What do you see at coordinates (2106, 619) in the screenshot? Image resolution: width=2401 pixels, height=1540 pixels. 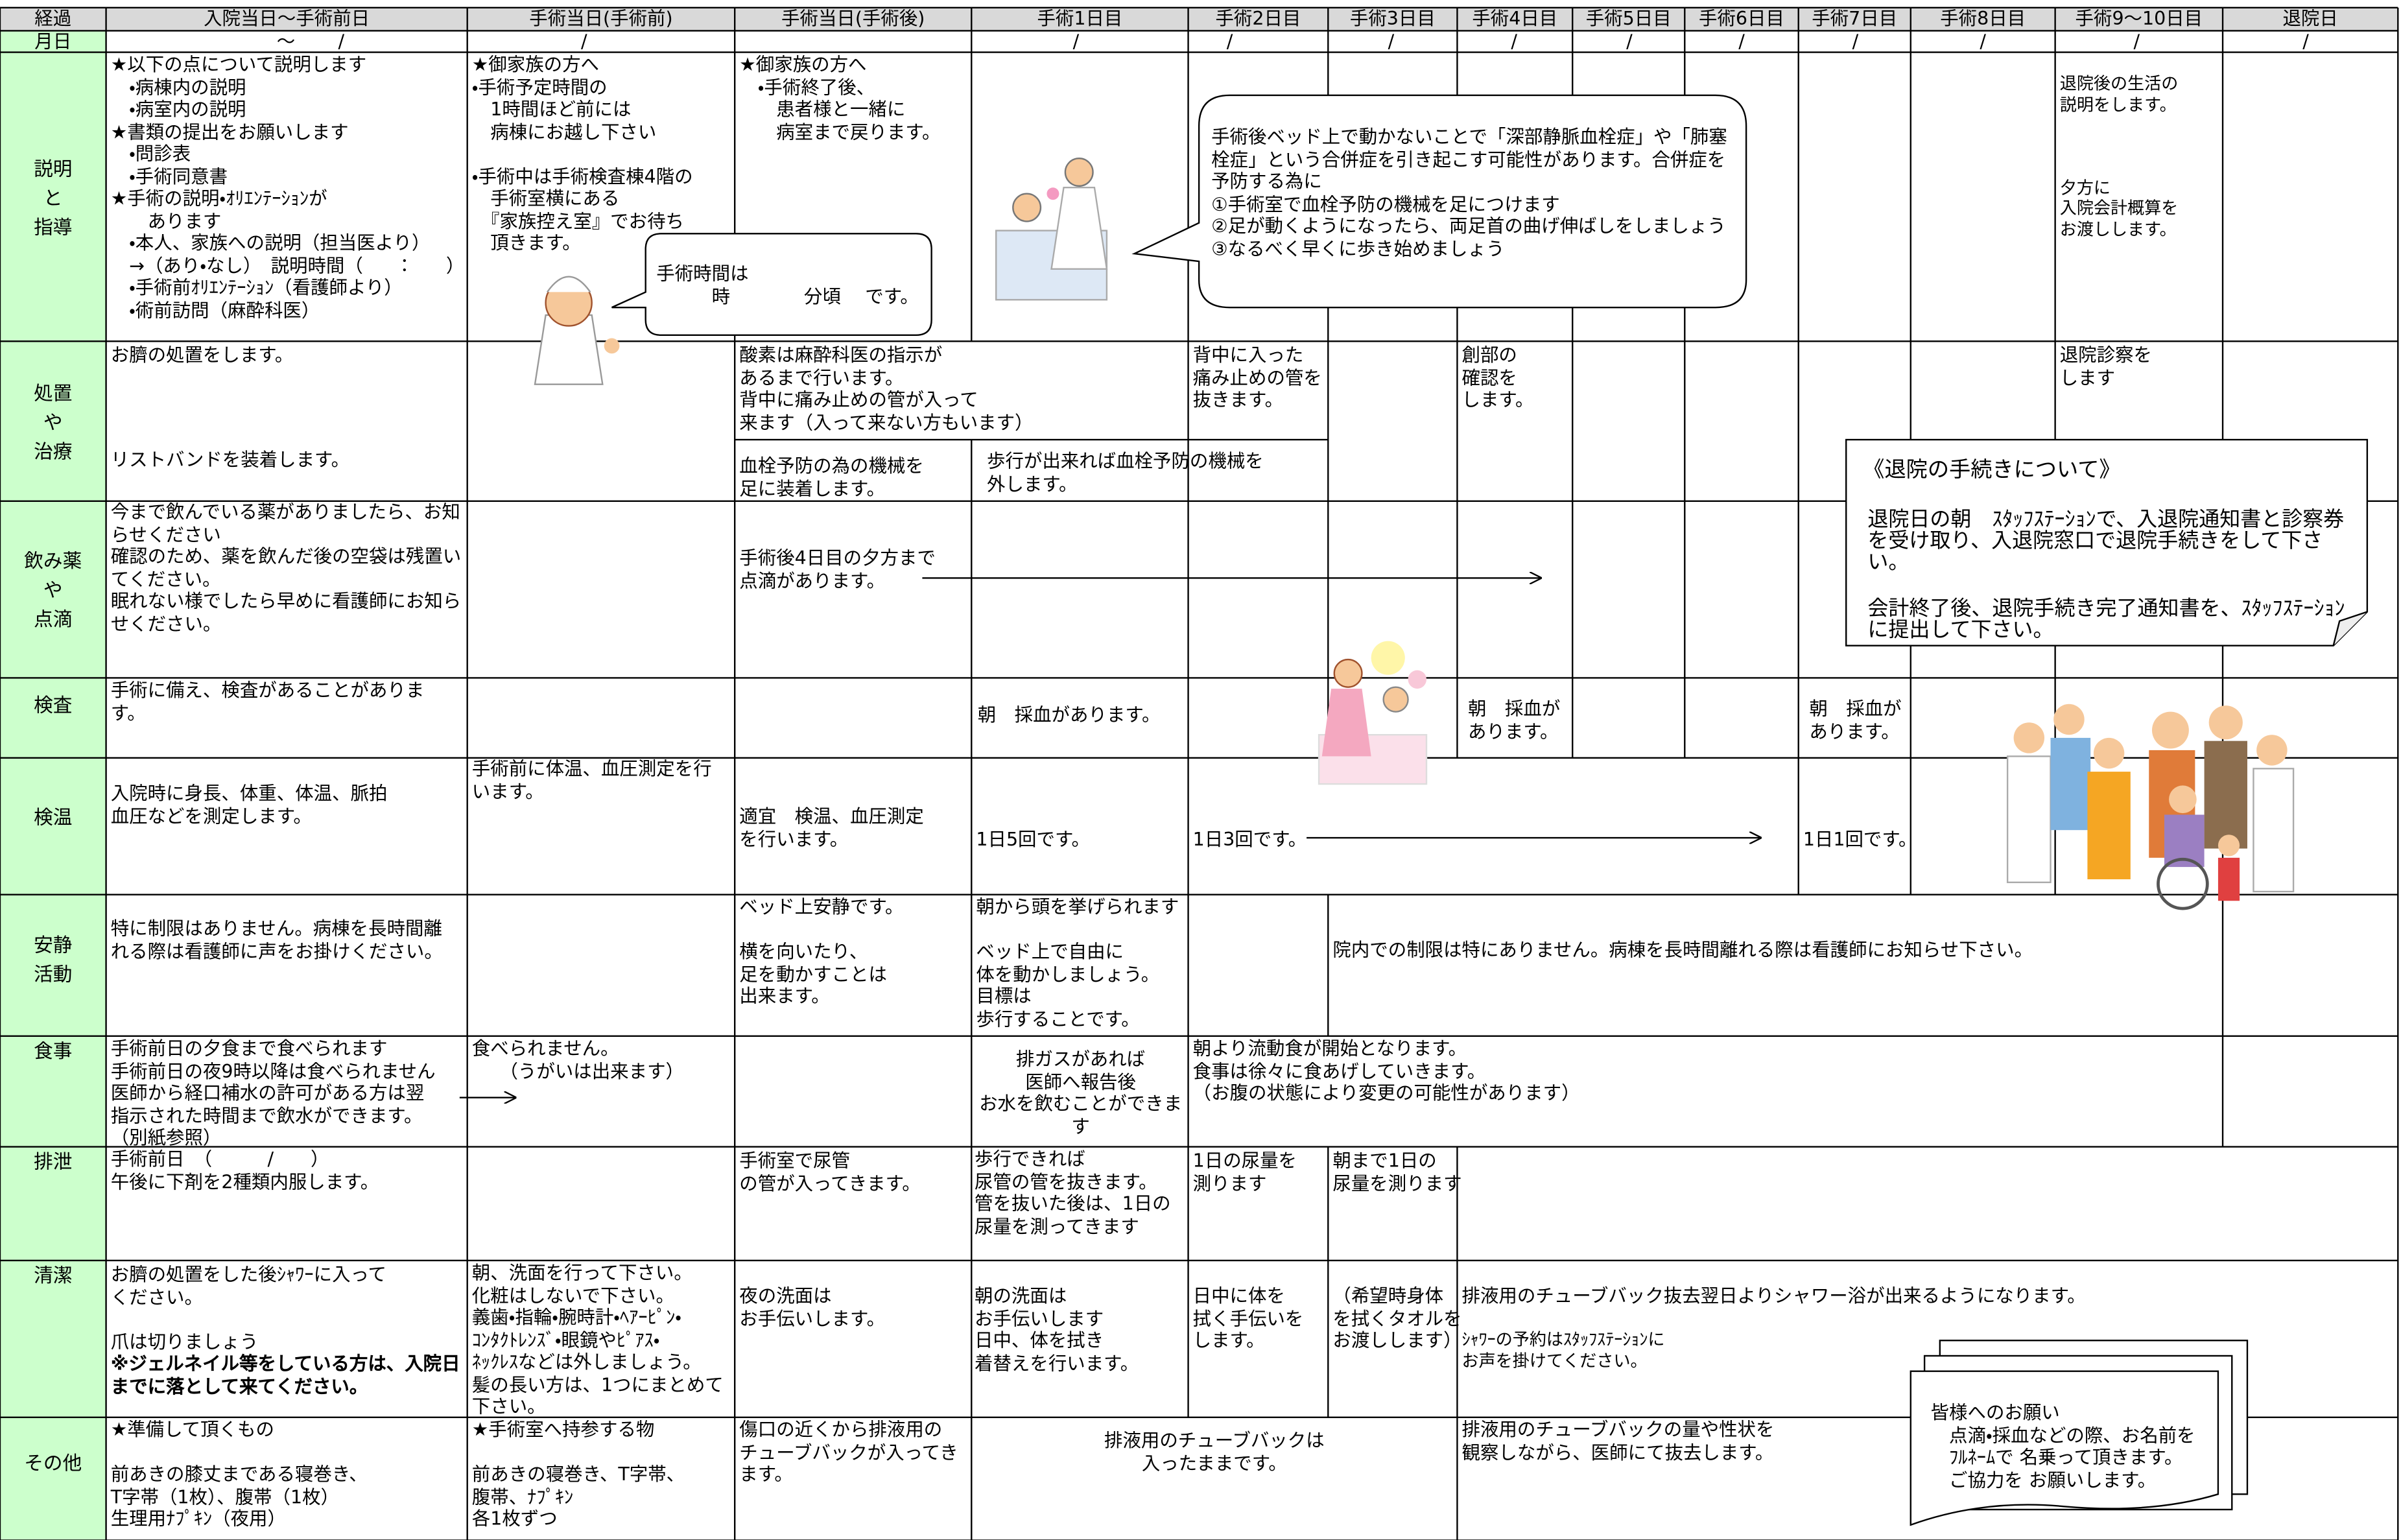 I see `notice-text: 会計終了後、退院手続き完了通知書を、ｽﾀｯﾌｽﾃｰｼｮﾝに提出して下さい。` at bounding box center [2106, 619].